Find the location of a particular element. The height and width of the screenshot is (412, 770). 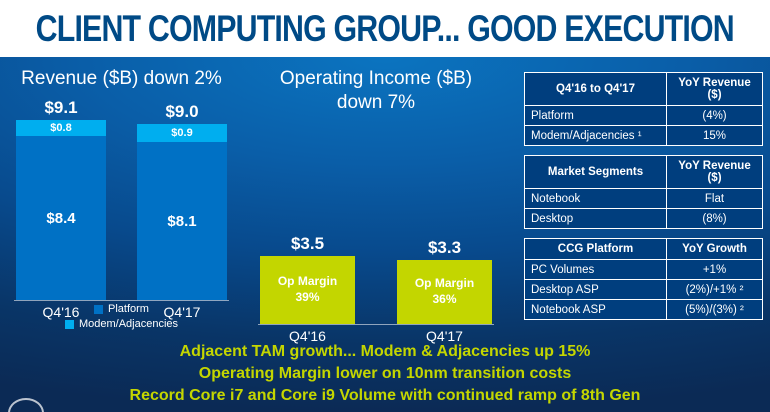

table-row: Platform (4%) is located at coordinates (643, 115).